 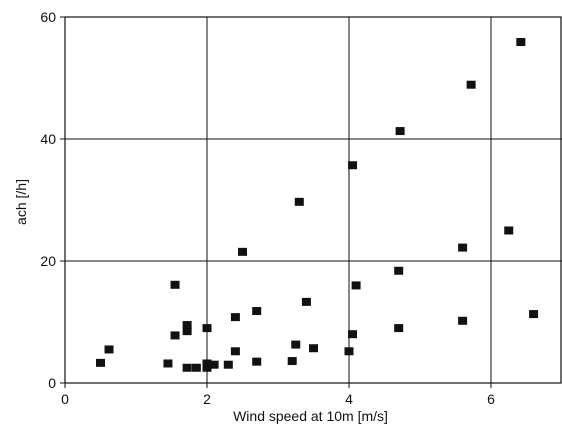 What do you see at coordinates (52, 383) in the screenshot?
I see `y-tick-label: 0` at bounding box center [52, 383].